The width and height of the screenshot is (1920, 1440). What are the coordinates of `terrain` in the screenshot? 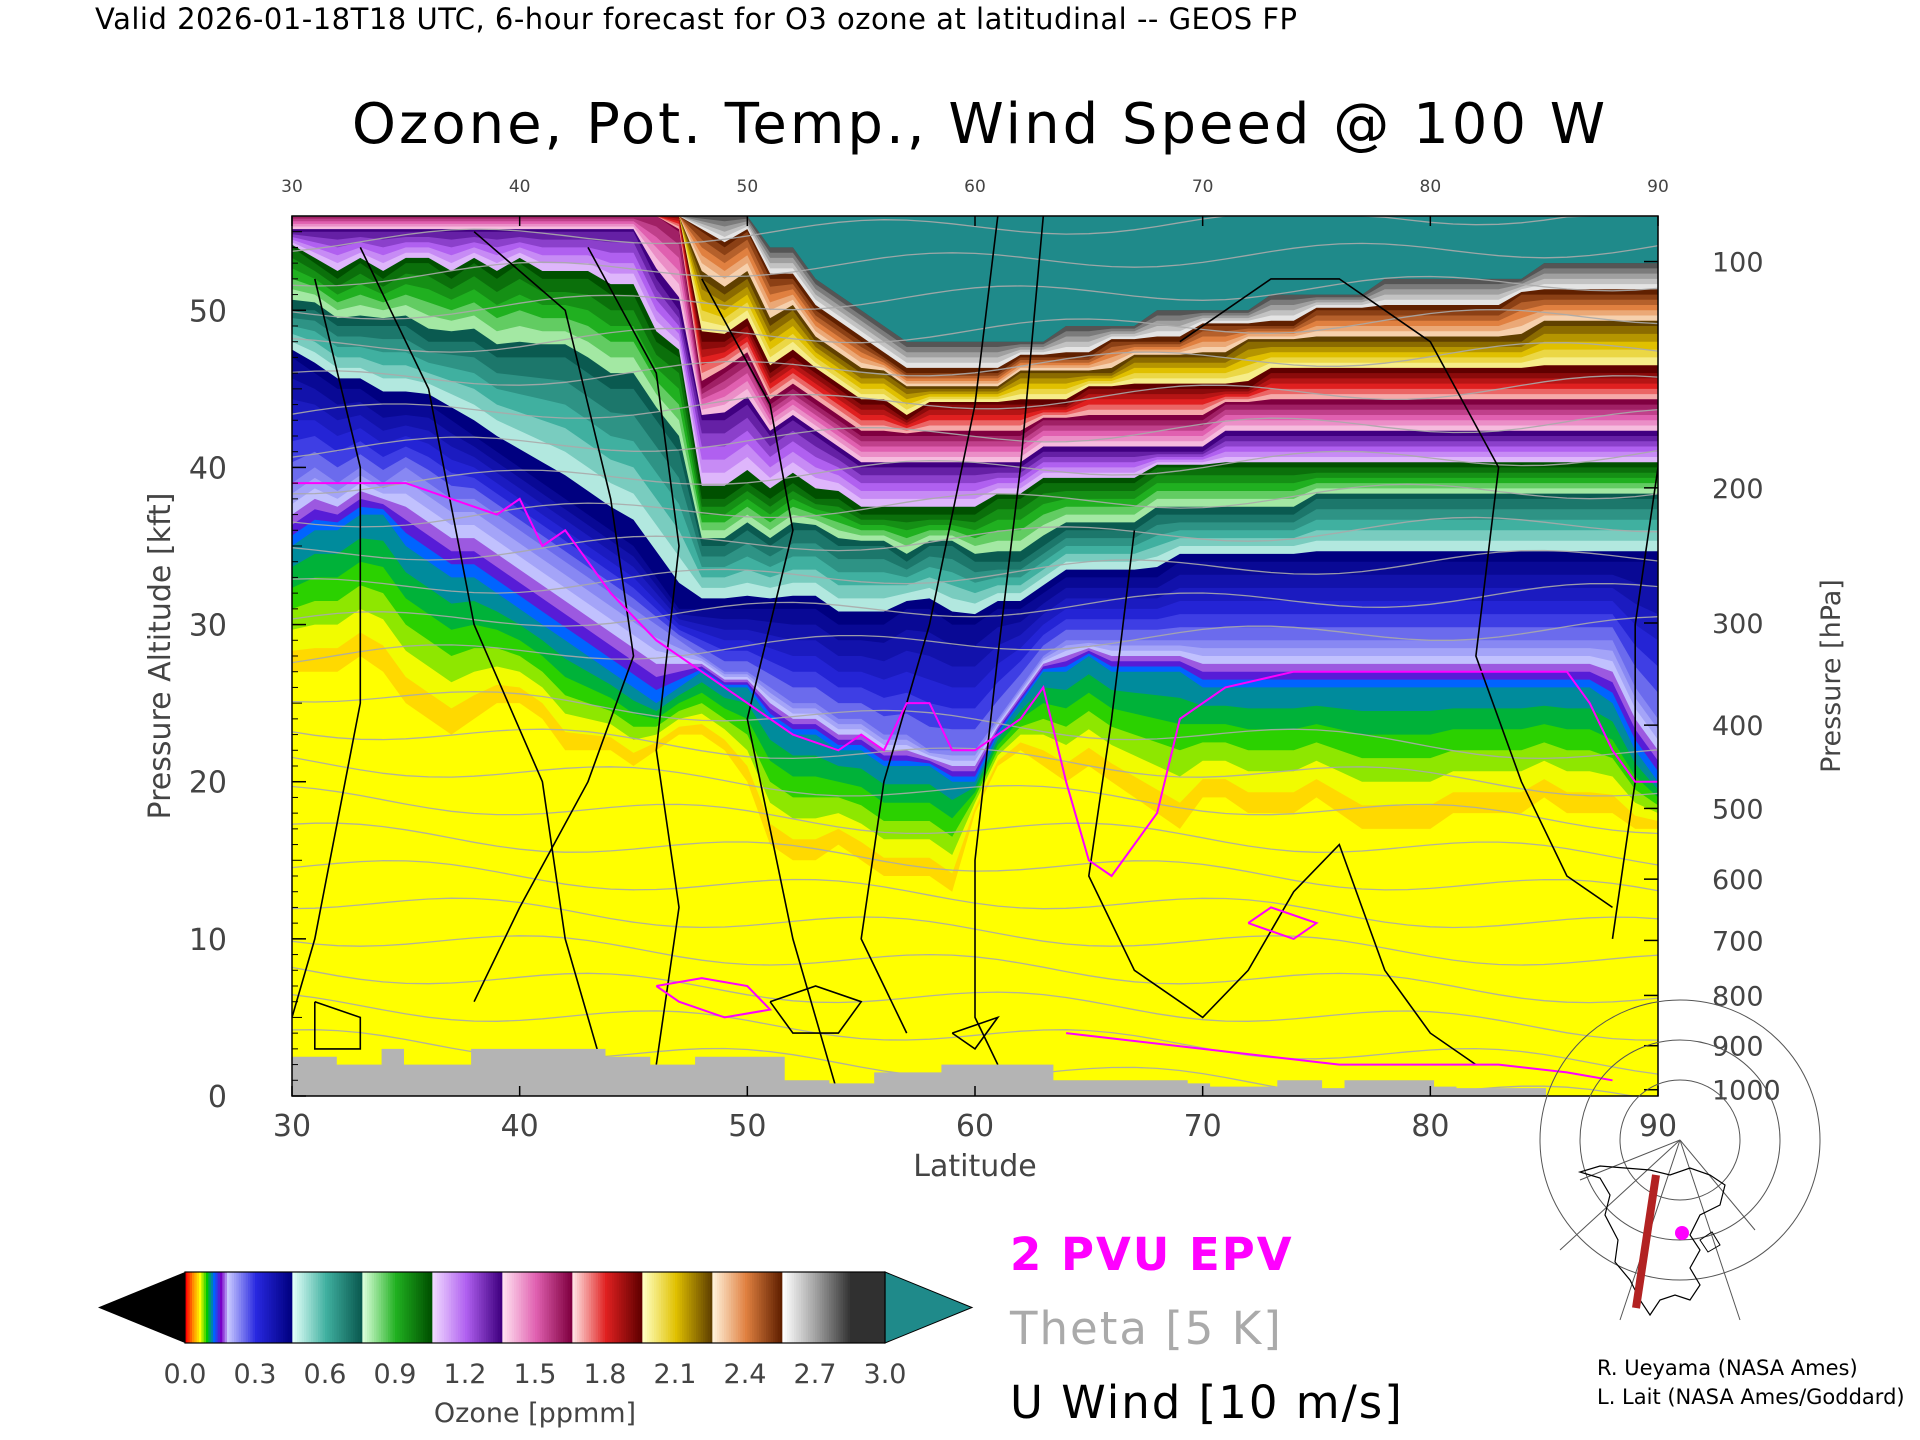 It's located at (975, 1072).